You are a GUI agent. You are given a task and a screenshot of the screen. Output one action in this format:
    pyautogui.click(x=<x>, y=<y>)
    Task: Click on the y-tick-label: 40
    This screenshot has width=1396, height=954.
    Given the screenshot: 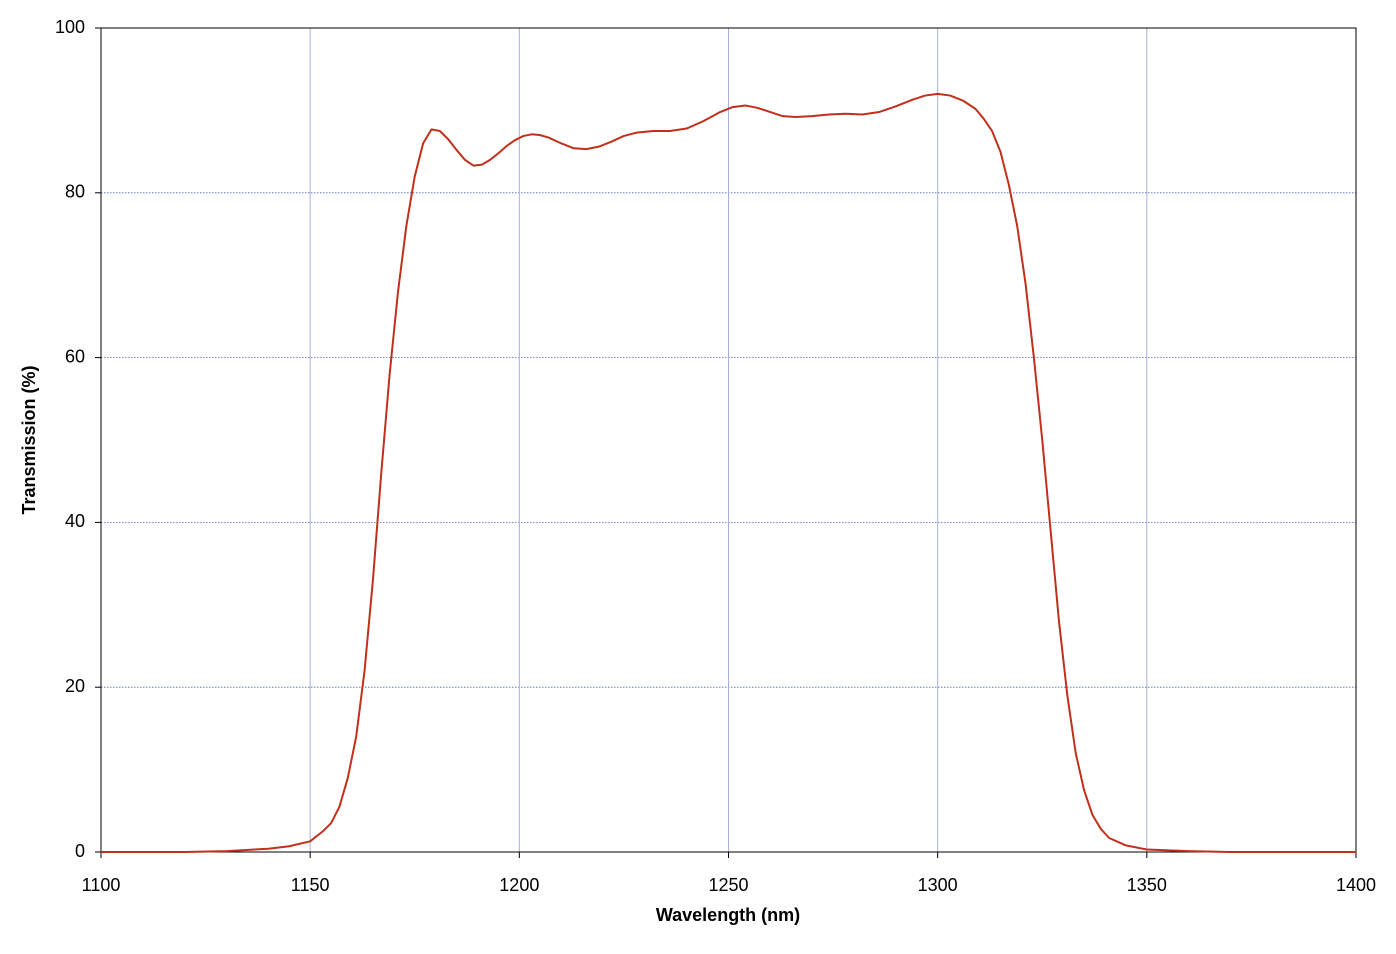 What is the action you would take?
    pyautogui.click(x=75, y=521)
    